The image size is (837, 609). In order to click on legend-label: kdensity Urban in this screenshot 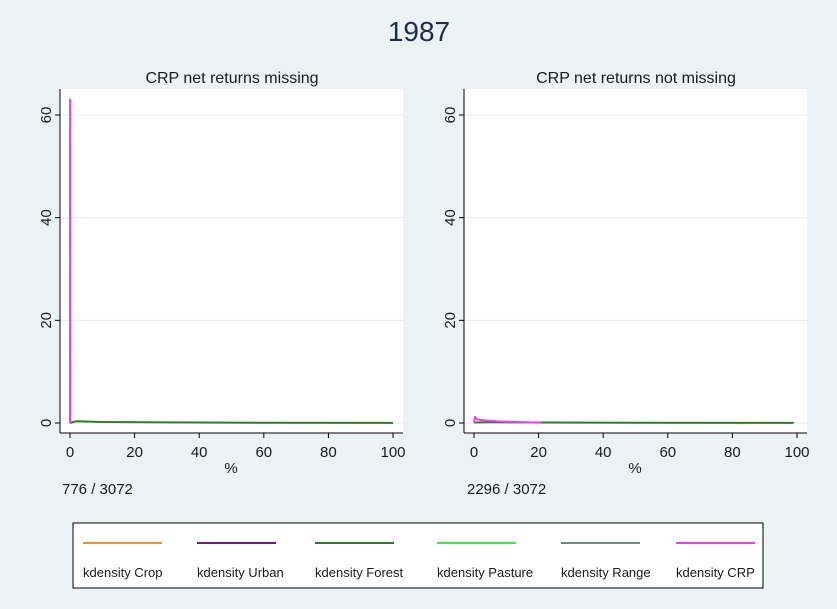, I will do `click(240, 572)`.